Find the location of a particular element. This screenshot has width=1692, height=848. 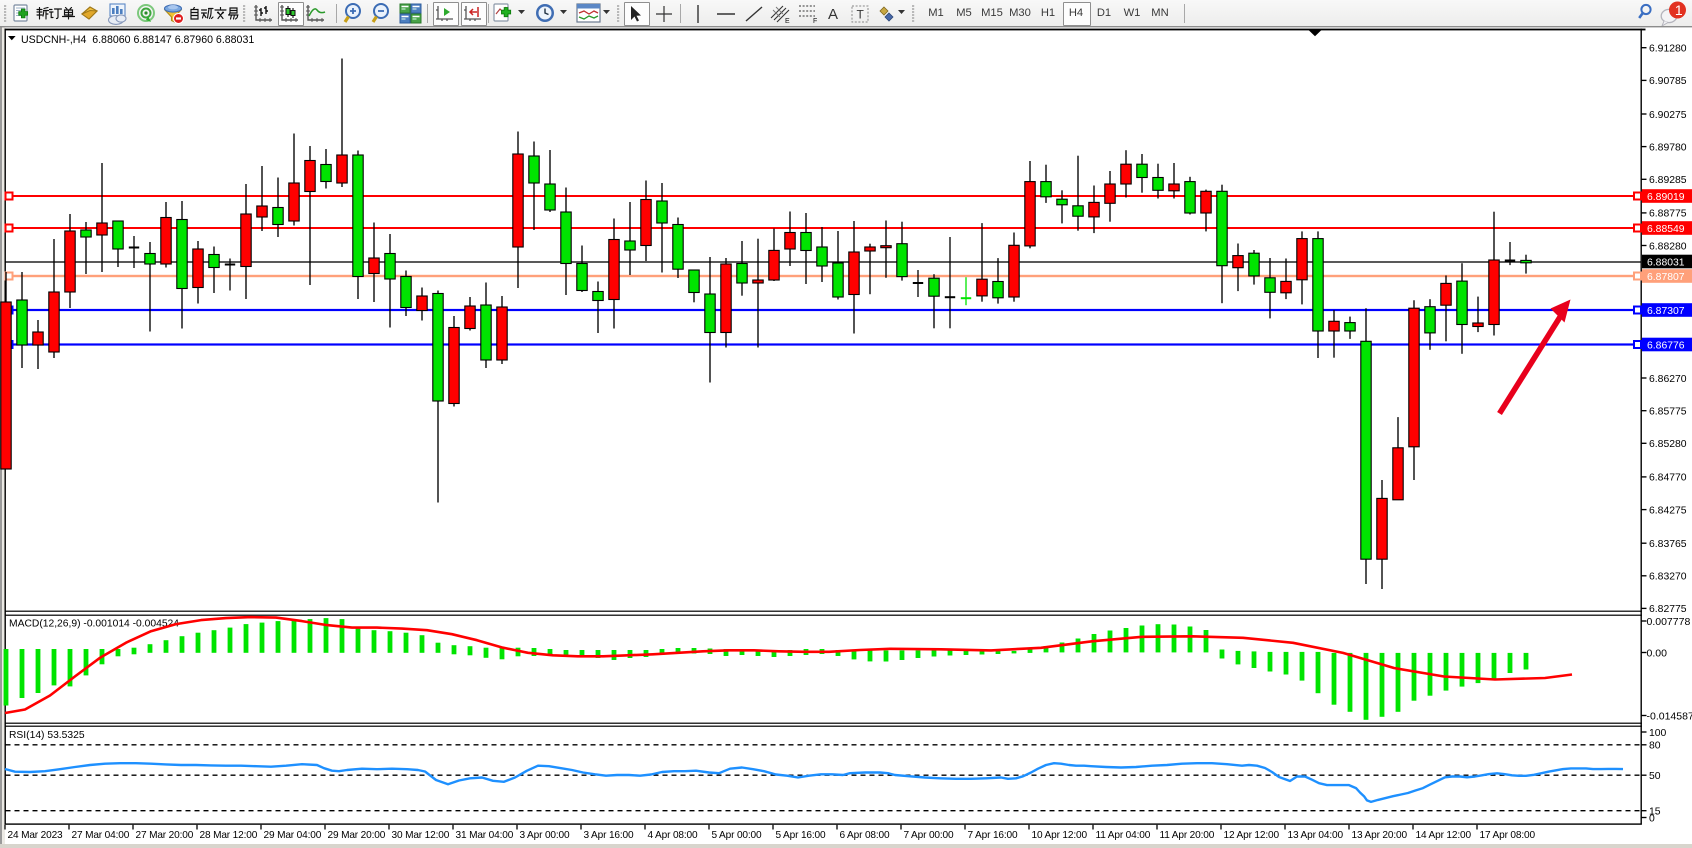

svg-text: 0 is located at coordinates (1652, 818).